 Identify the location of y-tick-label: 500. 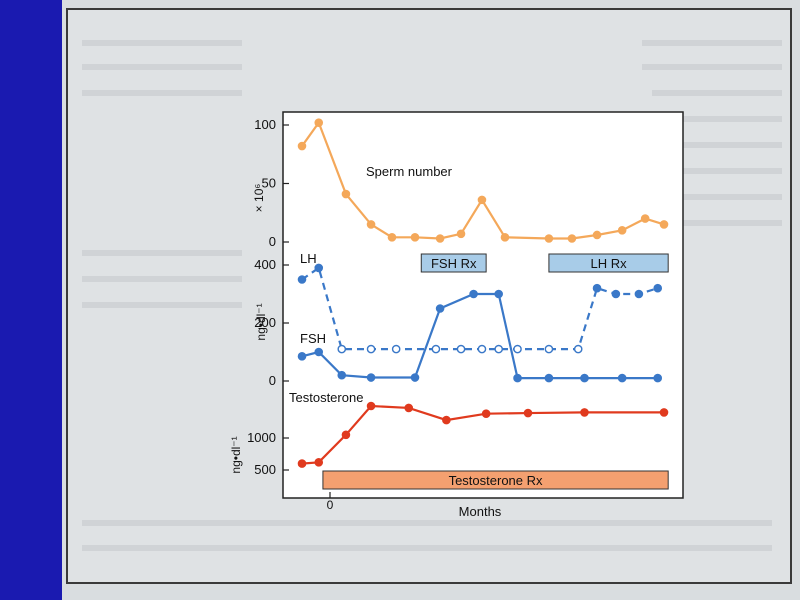
(265, 469).